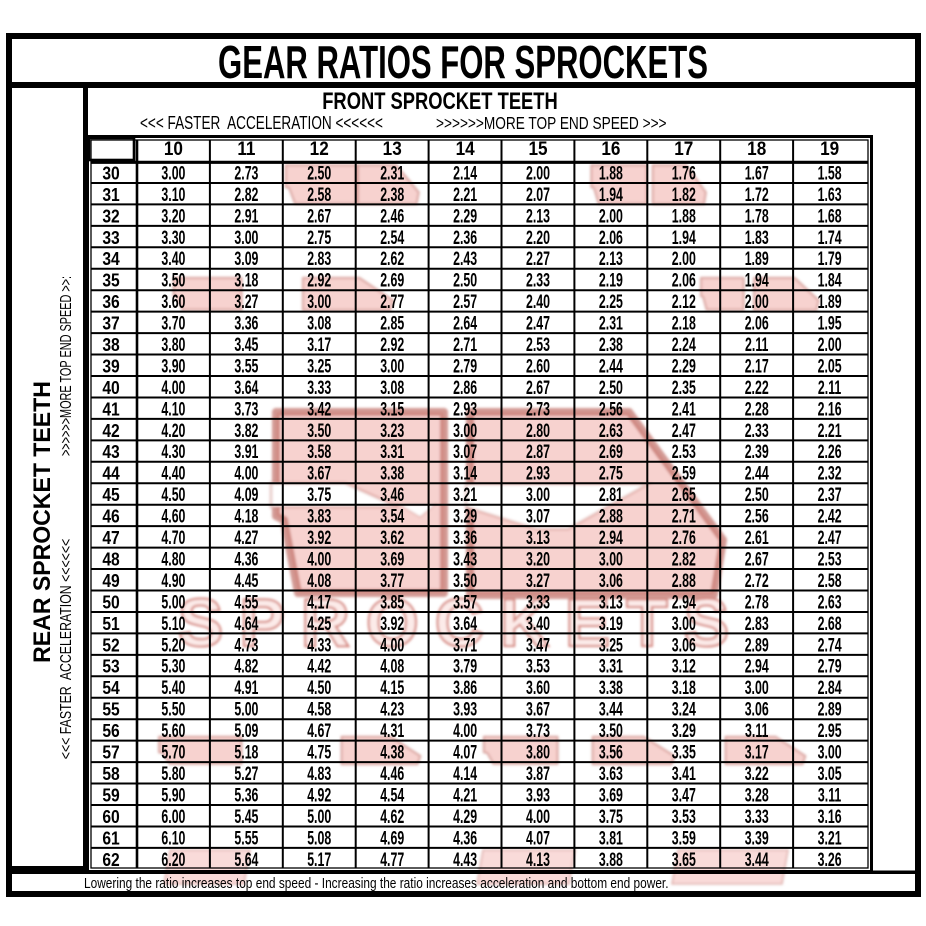 The image size is (926, 926). What do you see at coordinates (246, 602) in the screenshot?
I see `svg-text: 4.55` at bounding box center [246, 602].